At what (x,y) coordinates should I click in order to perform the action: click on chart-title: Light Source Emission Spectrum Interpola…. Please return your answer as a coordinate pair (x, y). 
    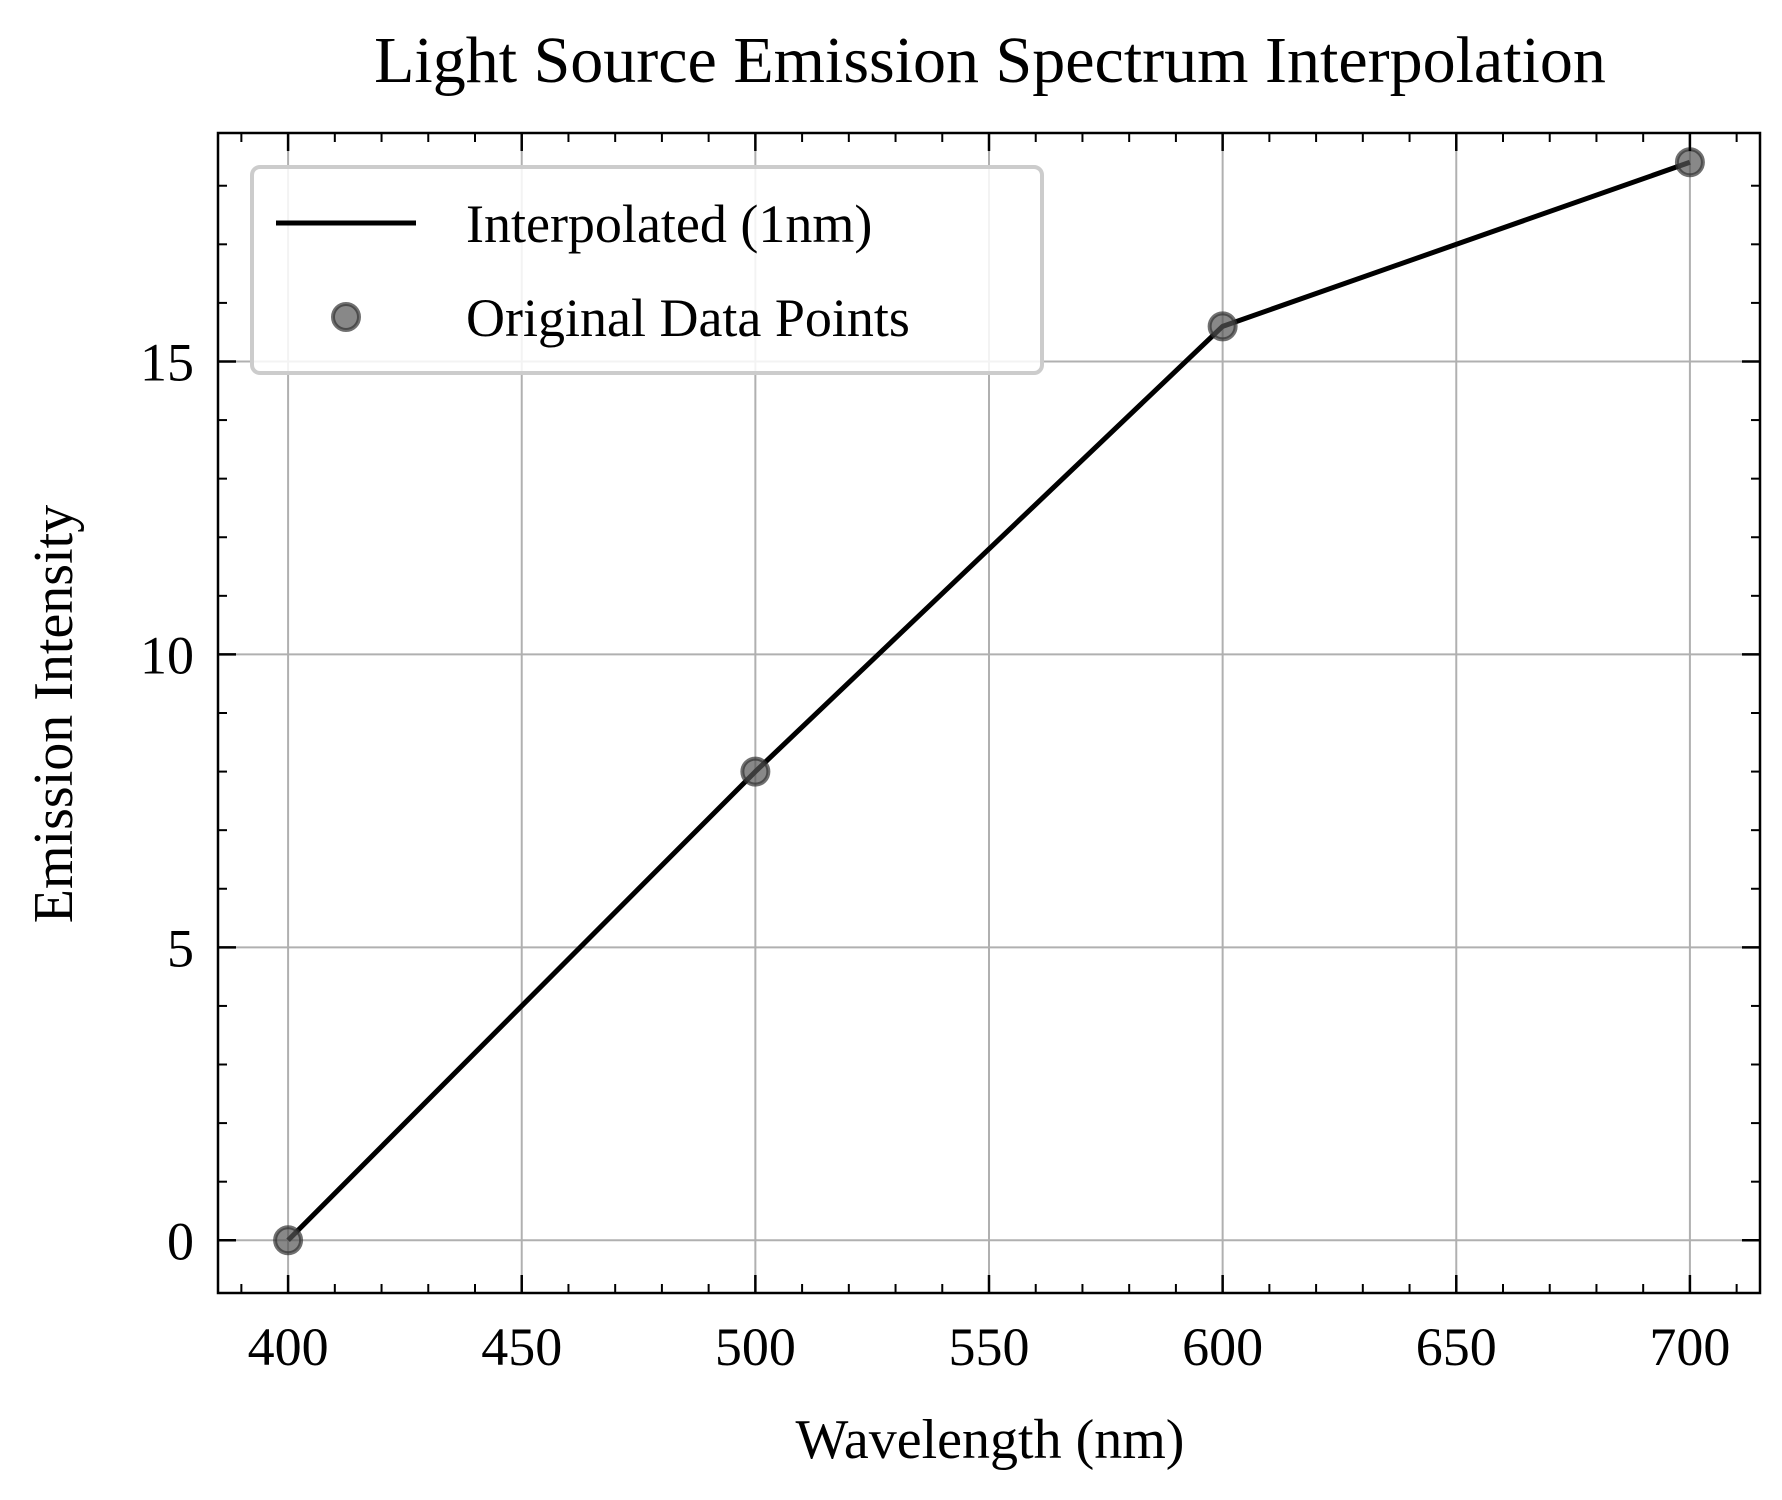
    Looking at the image, I should click on (990, 60).